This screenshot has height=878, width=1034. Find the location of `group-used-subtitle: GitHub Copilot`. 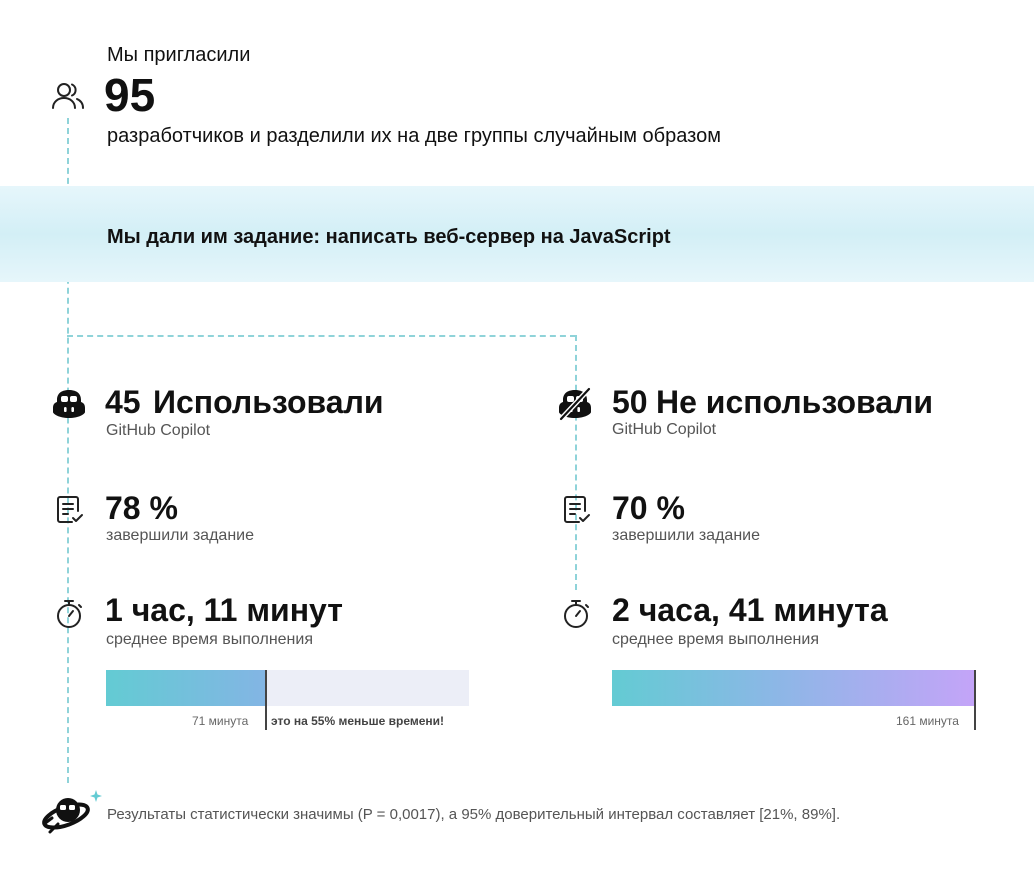

group-used-subtitle: GitHub Copilot is located at coordinates (158, 430).